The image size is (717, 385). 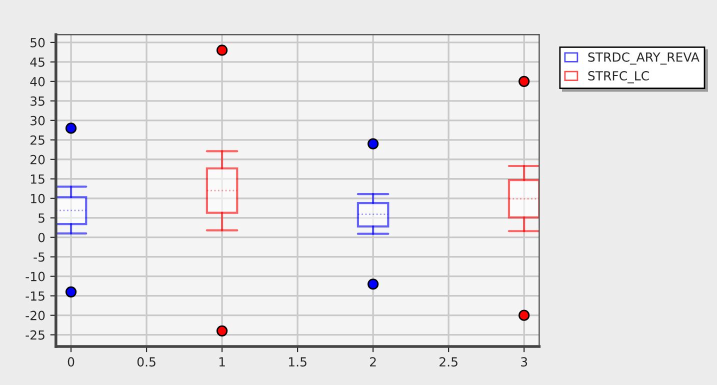 I want to click on y-tick-label: 45, so click(x=37, y=62).